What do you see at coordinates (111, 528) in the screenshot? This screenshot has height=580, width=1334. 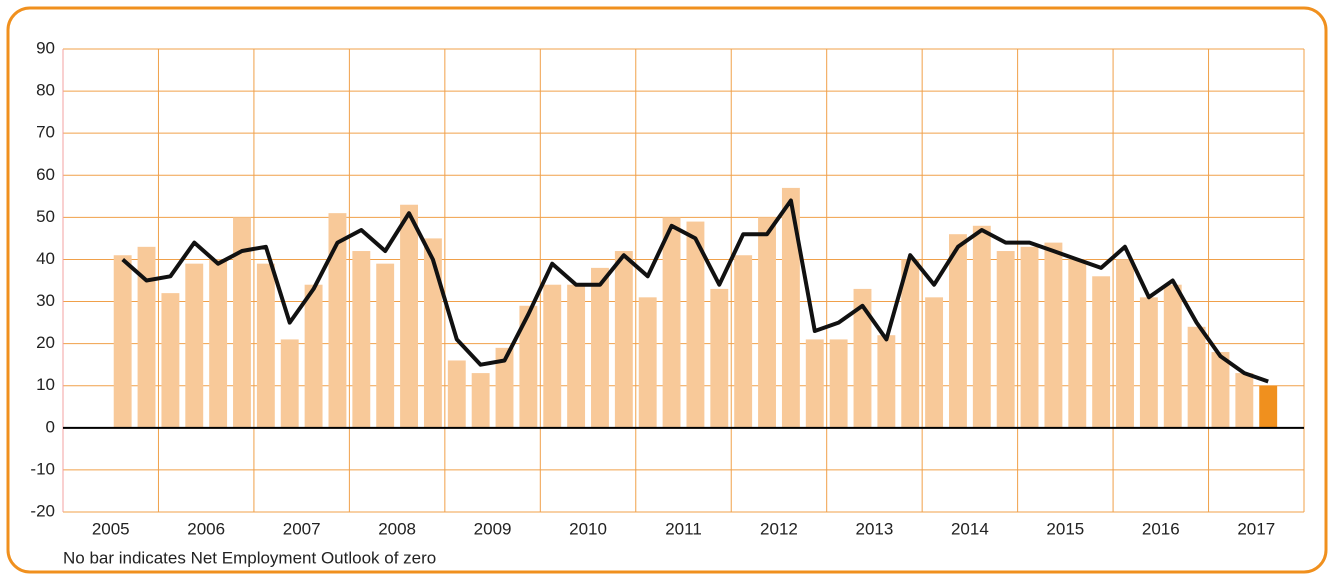 I see `x-tick-label: 2005` at bounding box center [111, 528].